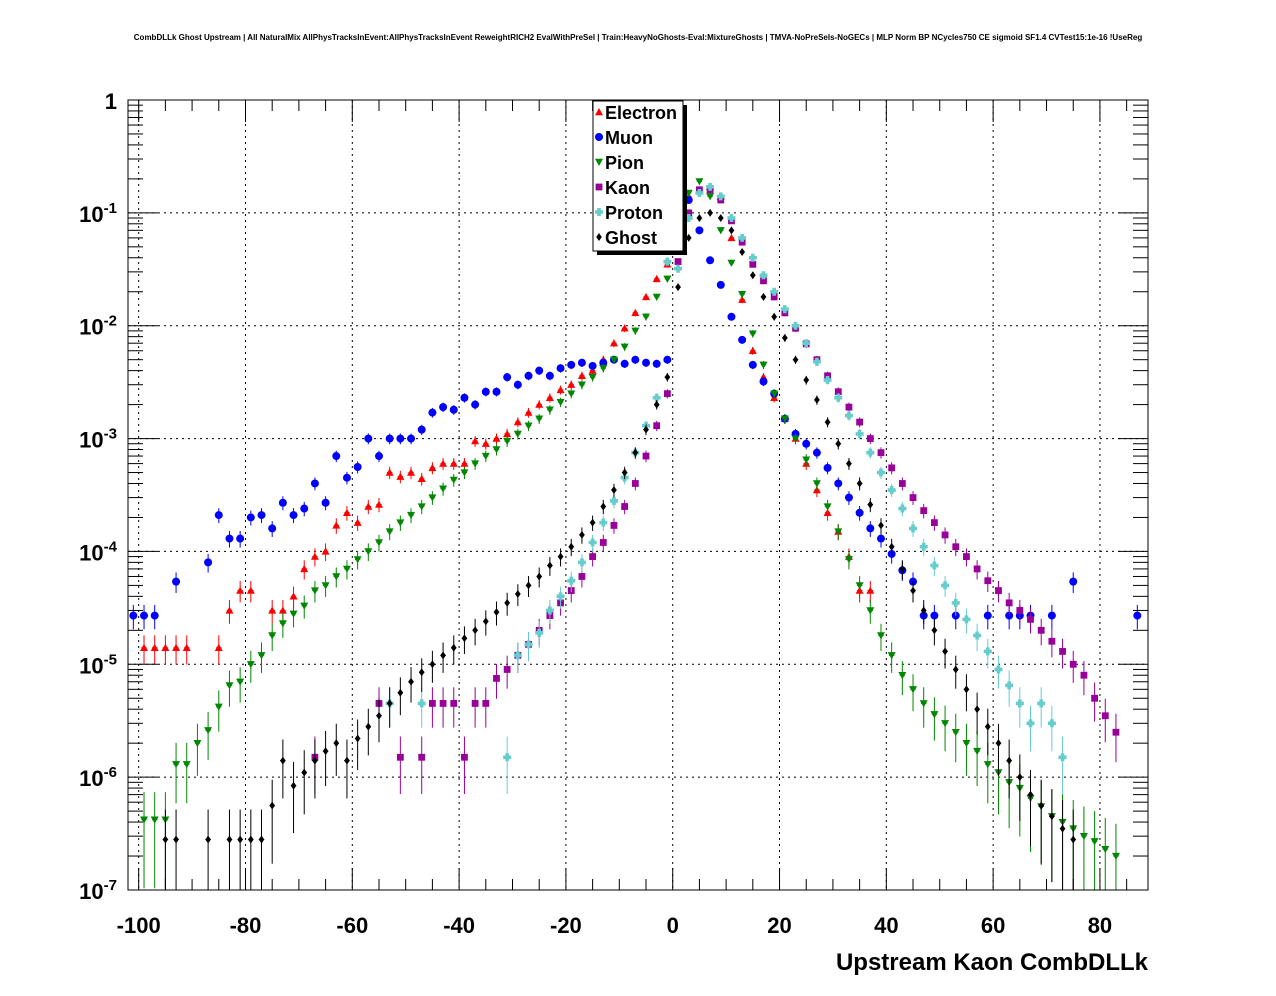  Describe the element at coordinates (599, 112) in the screenshot. I see `legend-marker-electron` at that location.